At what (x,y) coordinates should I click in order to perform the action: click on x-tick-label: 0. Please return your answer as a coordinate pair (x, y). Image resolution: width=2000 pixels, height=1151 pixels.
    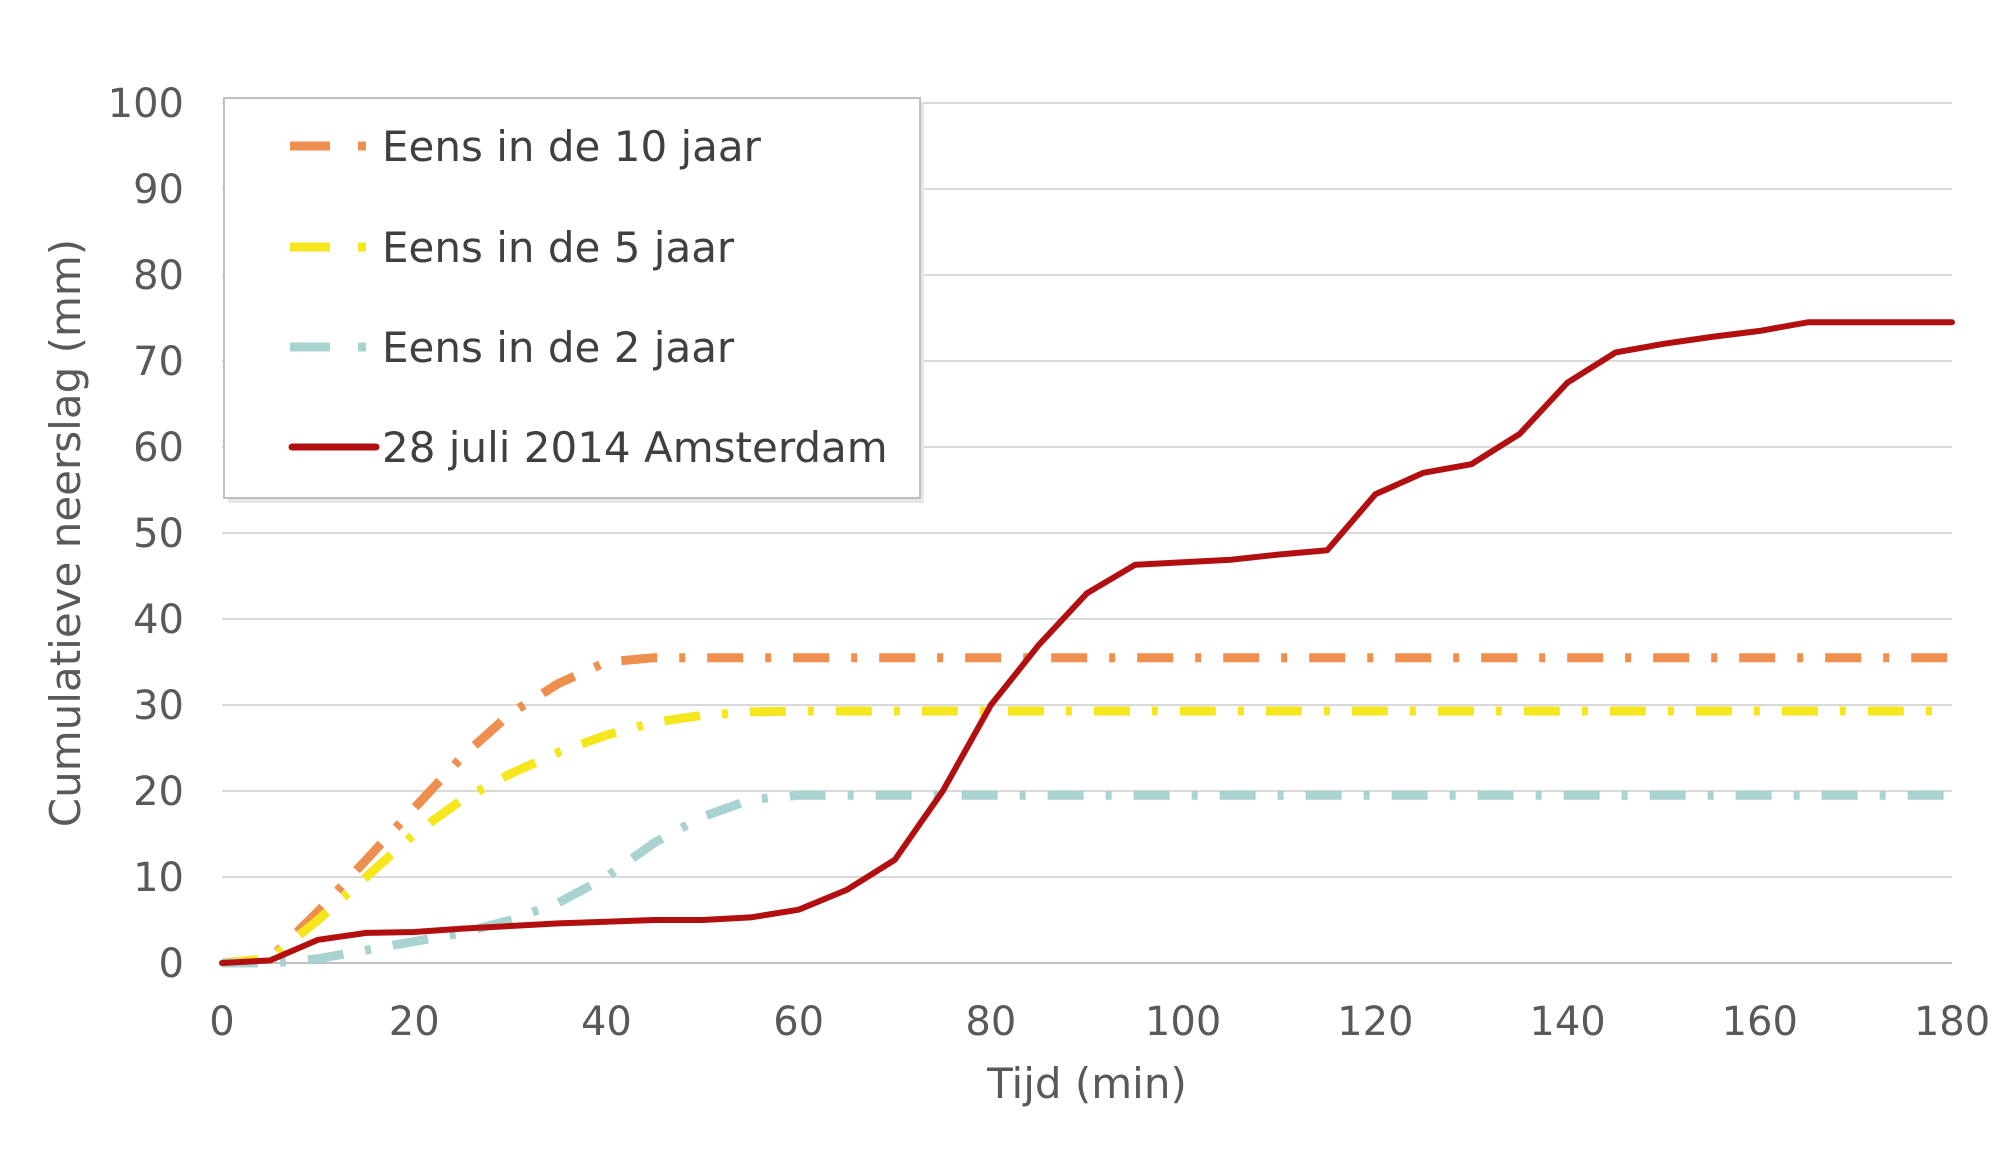
    Looking at the image, I should click on (221, 1022).